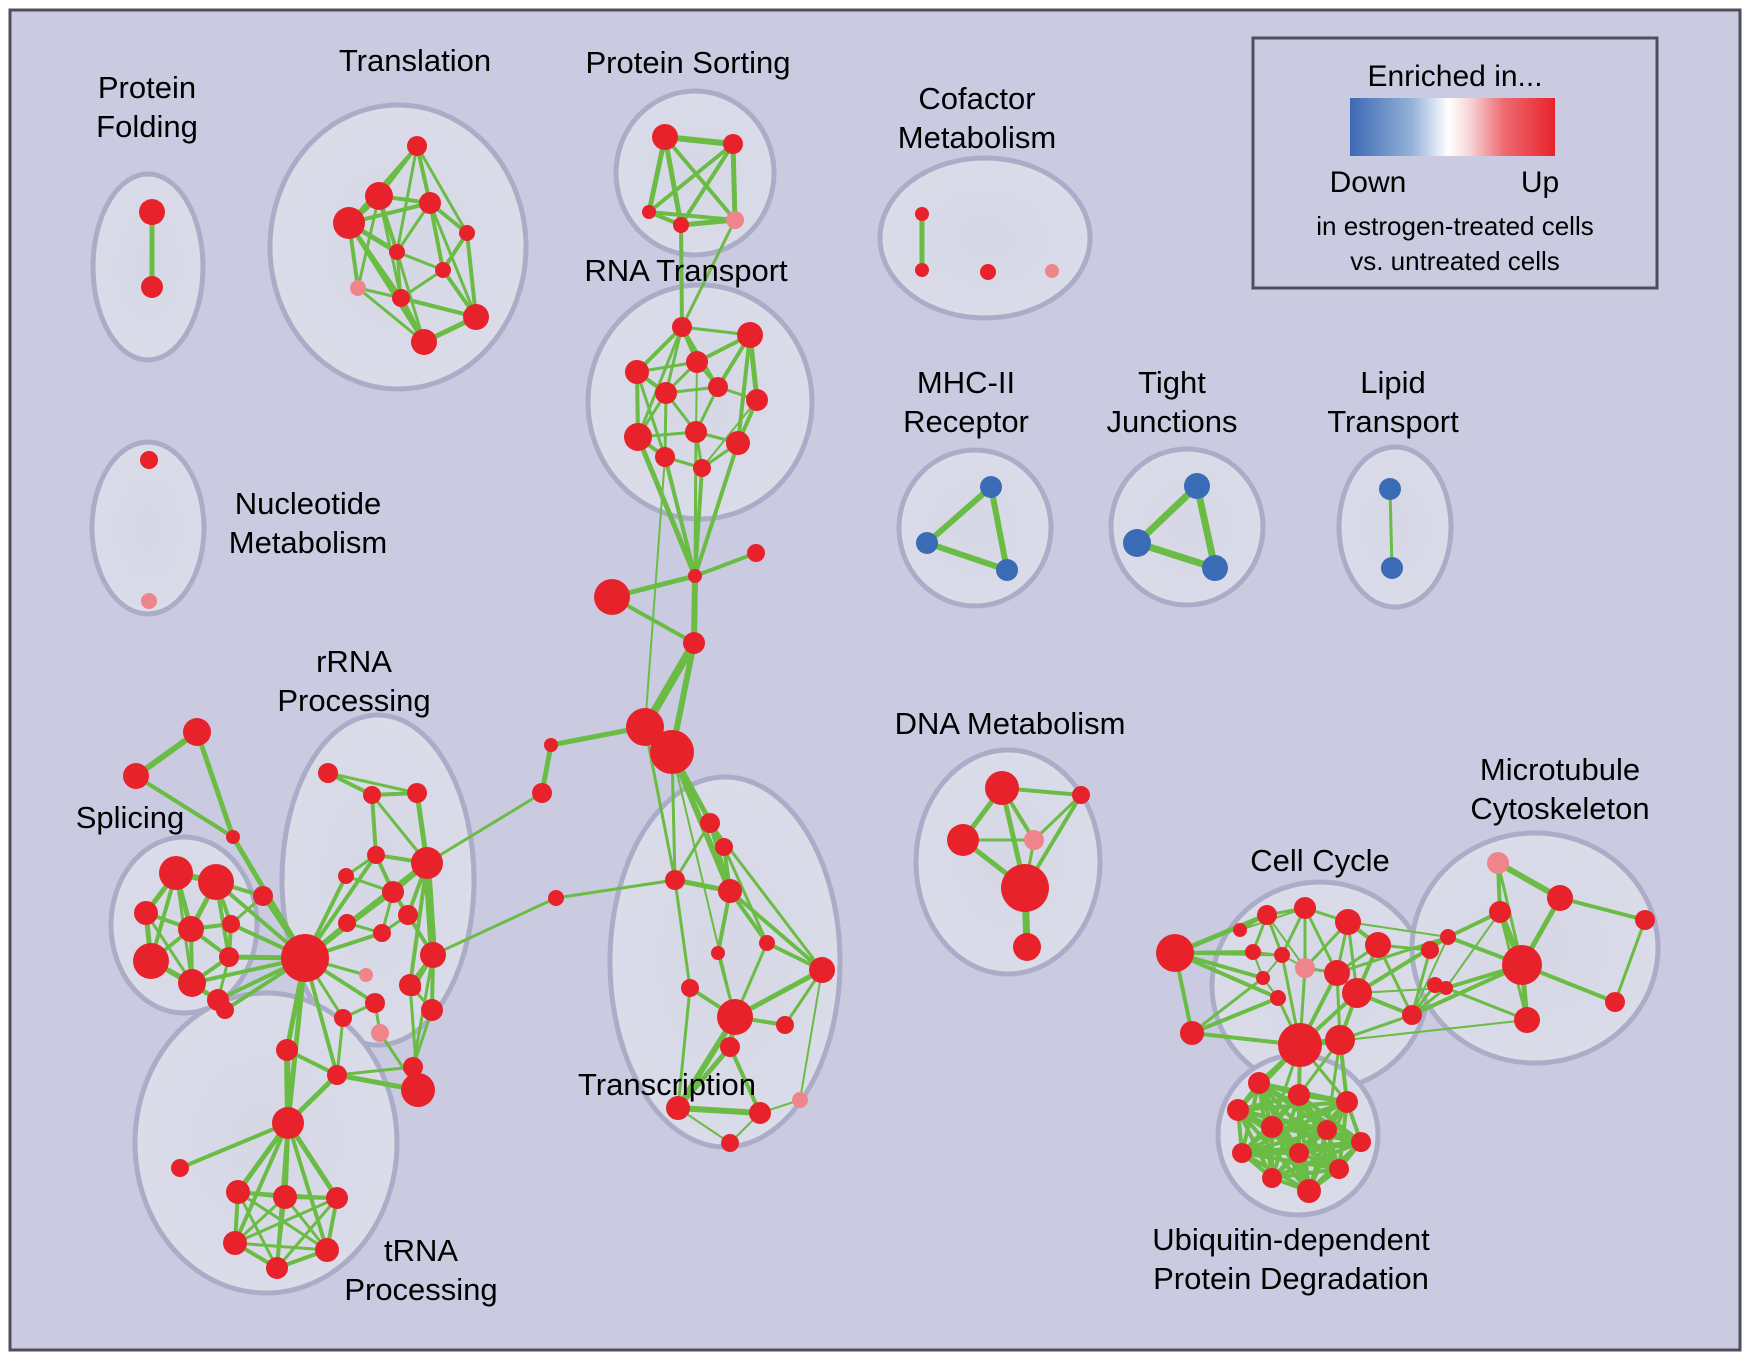 Image resolution: width=1750 pixels, height=1360 pixels. Describe the element at coordinates (1559, 808) in the screenshot. I see `cluster-label-microtubule-cytoskeleton: Cytoskeleton` at that location.